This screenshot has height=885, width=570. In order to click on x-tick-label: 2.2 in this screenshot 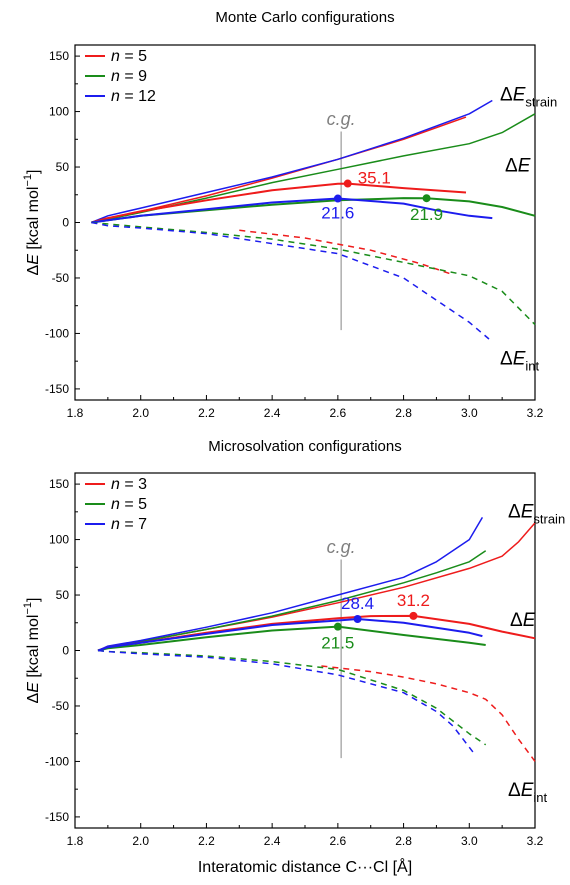, I will do `click(206, 841)`.